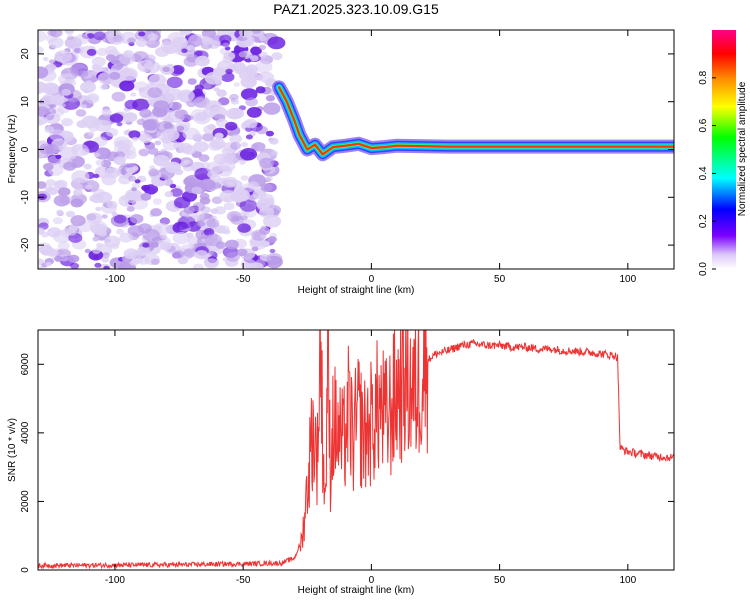 Image resolution: width=750 pixels, height=600 pixels. I want to click on colorbar-gradient, so click(724, 149).